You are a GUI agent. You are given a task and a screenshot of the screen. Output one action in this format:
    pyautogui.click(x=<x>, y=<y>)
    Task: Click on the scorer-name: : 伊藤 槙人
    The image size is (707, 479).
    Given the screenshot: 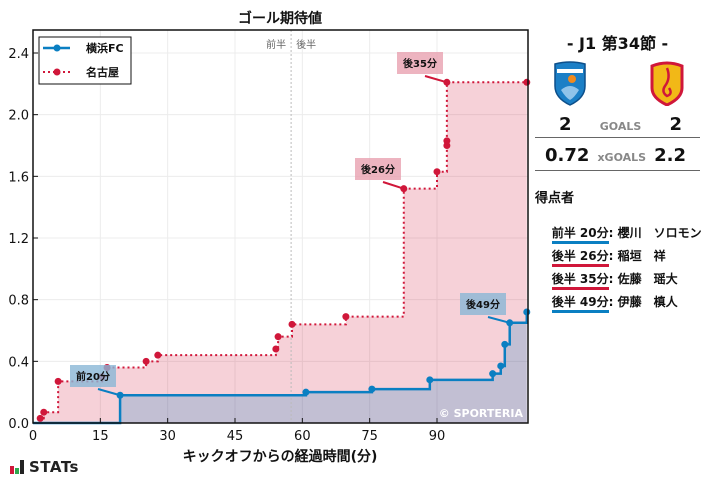 What is the action you would take?
    pyautogui.click(x=643, y=302)
    